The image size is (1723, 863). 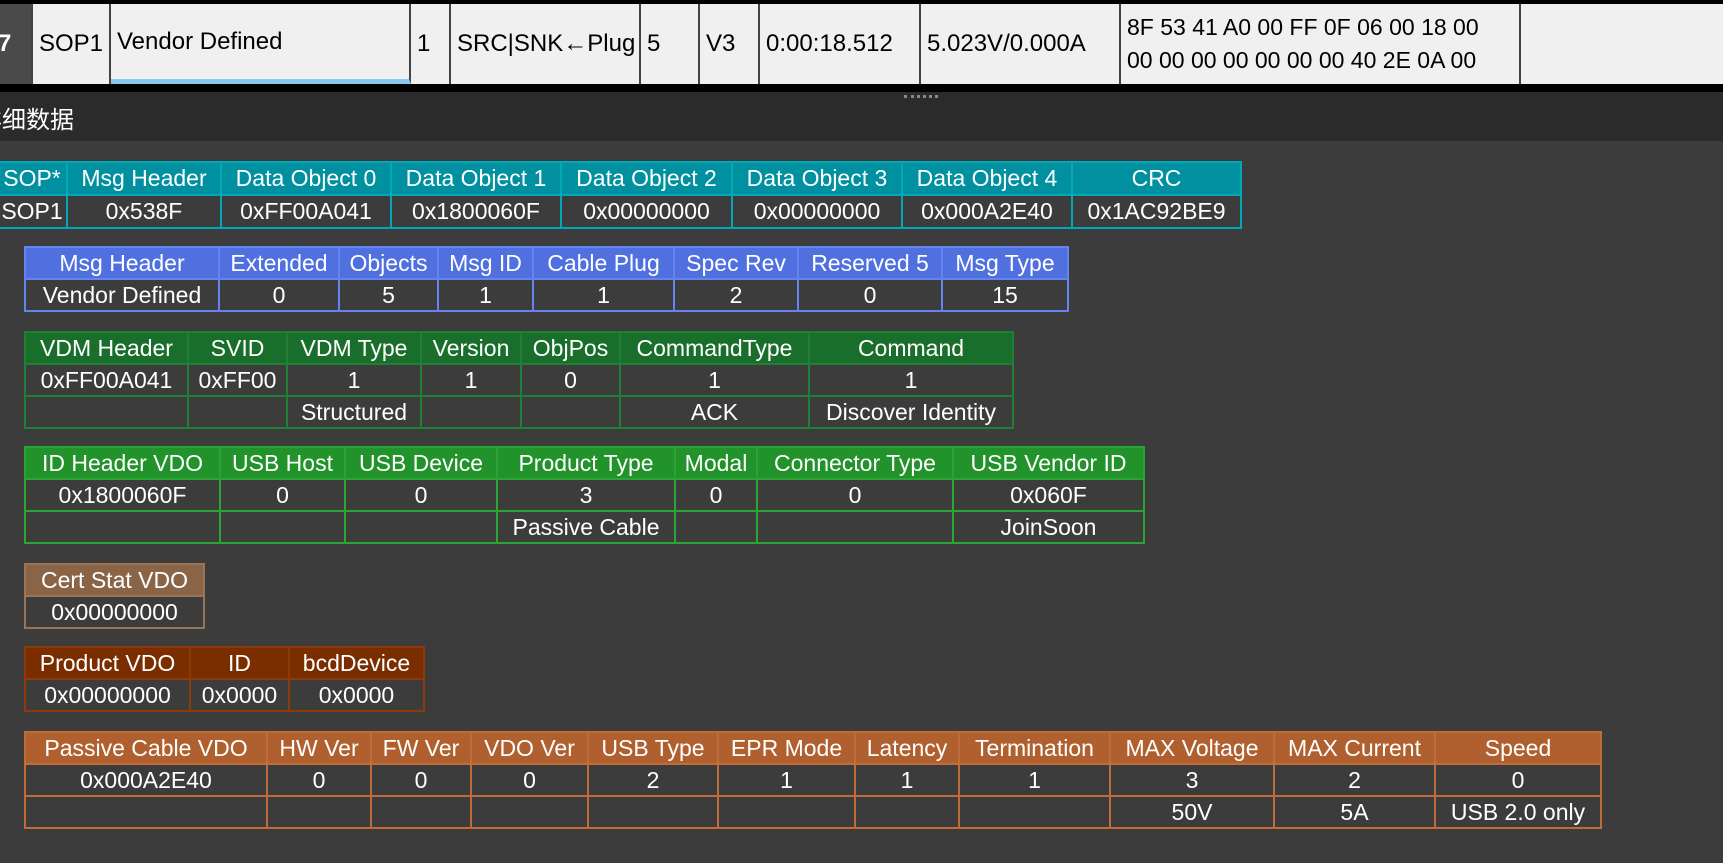 What do you see at coordinates (546, 44) in the screenshot?
I see `cell-direction: SRC|SNK←Plug` at bounding box center [546, 44].